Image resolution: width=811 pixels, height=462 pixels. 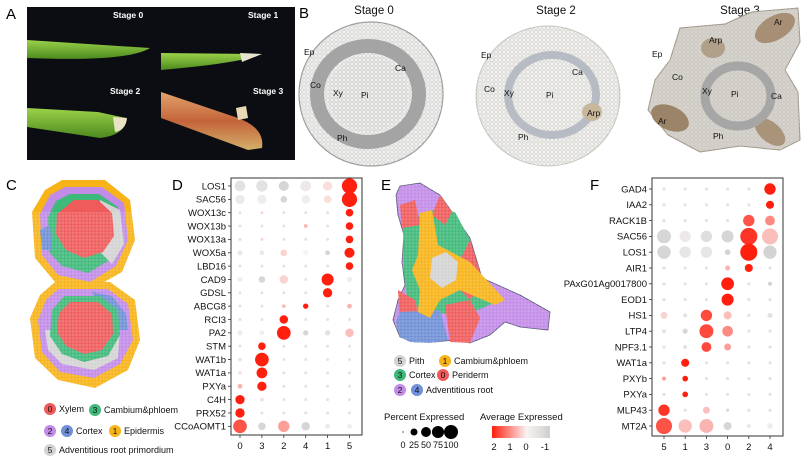 What do you see at coordinates (89, 431) in the screenshot?
I see `cluster-name: Cortex` at bounding box center [89, 431].